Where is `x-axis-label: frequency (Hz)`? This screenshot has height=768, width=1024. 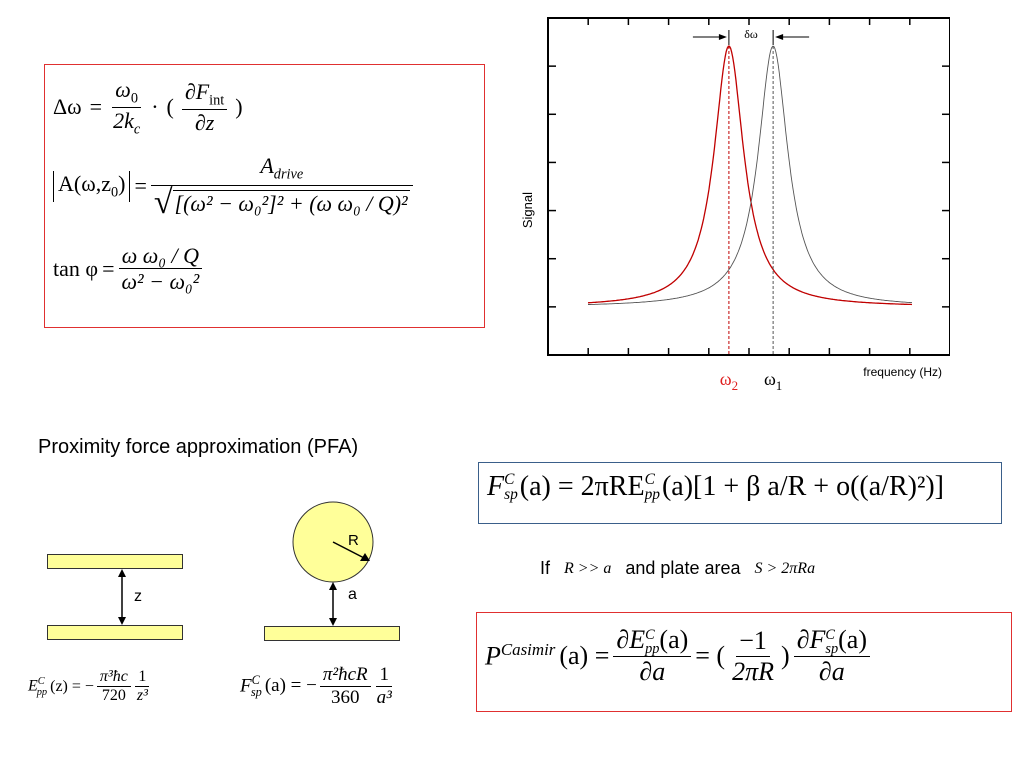
x-axis-label: frequency (Hz) is located at coordinates (902, 372).